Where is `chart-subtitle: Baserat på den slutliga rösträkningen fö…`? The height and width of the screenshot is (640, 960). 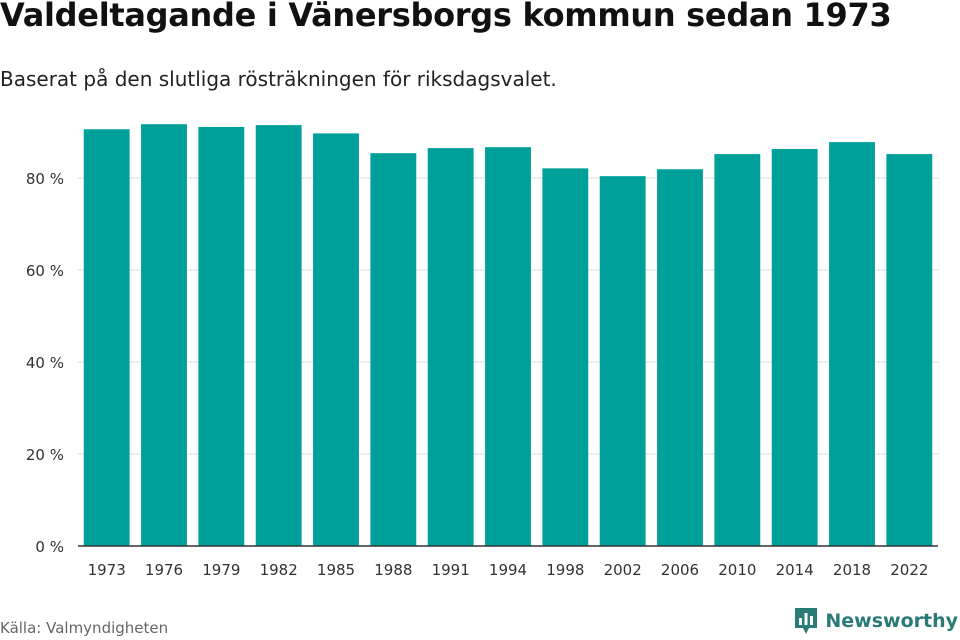 chart-subtitle: Baserat på den slutliga rösträkningen fö… is located at coordinates (278, 79).